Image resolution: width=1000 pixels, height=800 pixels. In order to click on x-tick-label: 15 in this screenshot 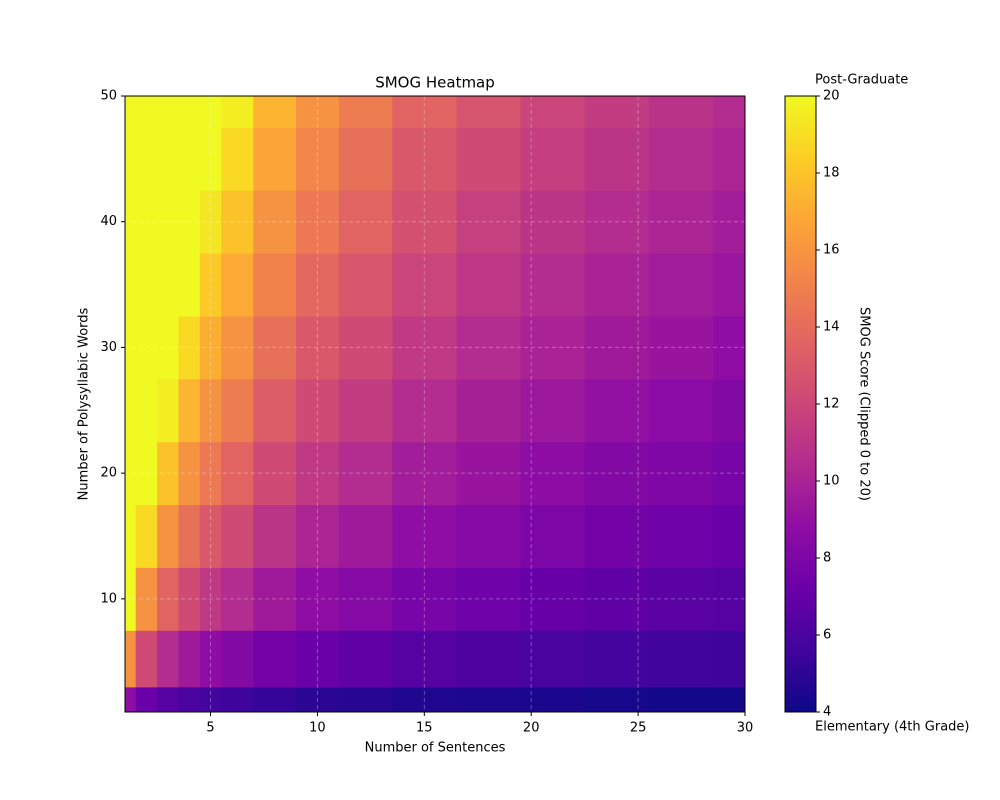, I will do `click(424, 728)`.